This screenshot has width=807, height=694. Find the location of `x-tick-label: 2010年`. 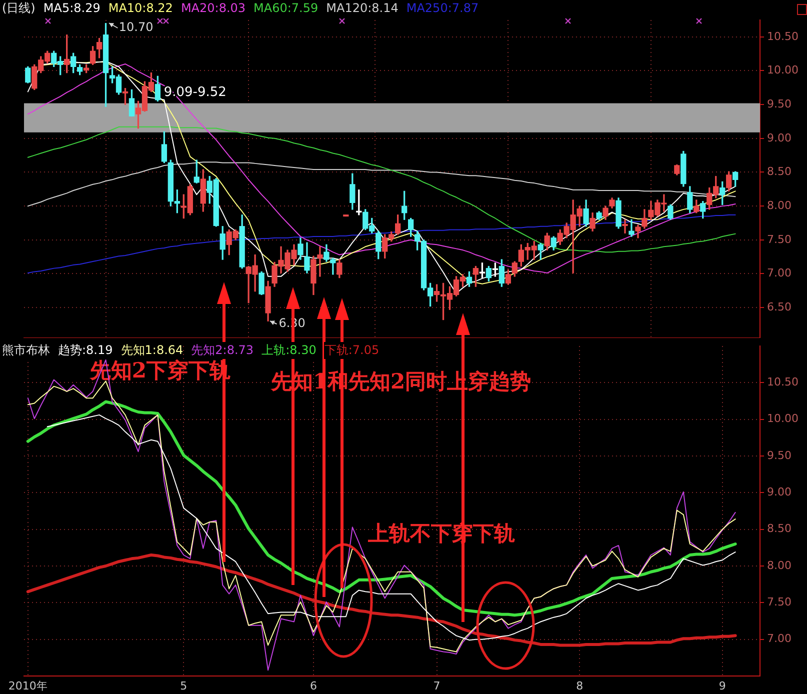

x-tick-label: 2010年 is located at coordinates (28, 685).